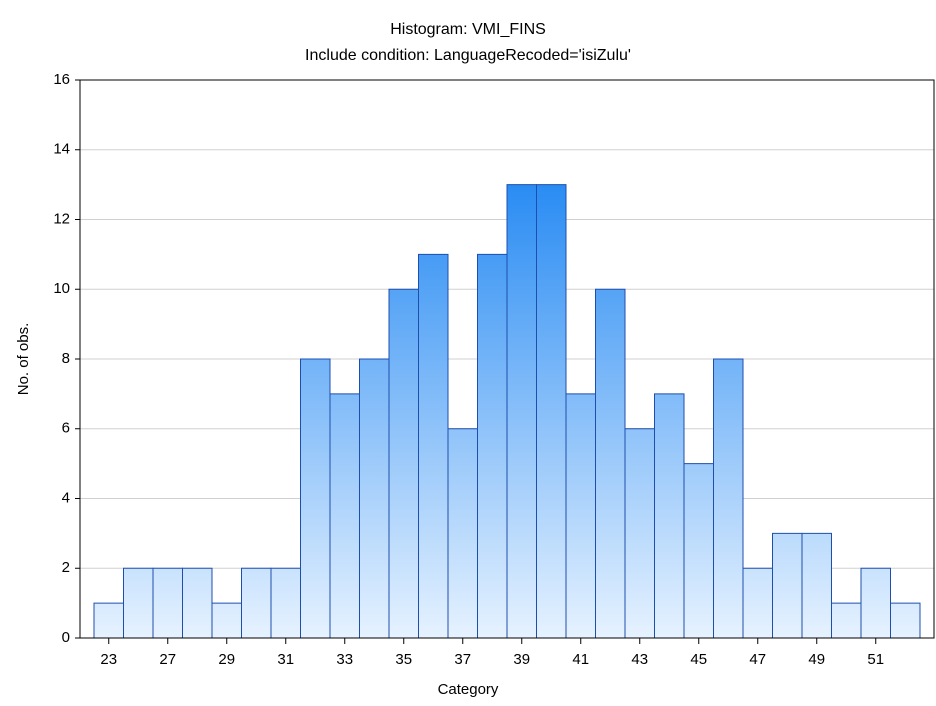  Describe the element at coordinates (61, 79) in the screenshot. I see `y-tick-label: 16` at that location.